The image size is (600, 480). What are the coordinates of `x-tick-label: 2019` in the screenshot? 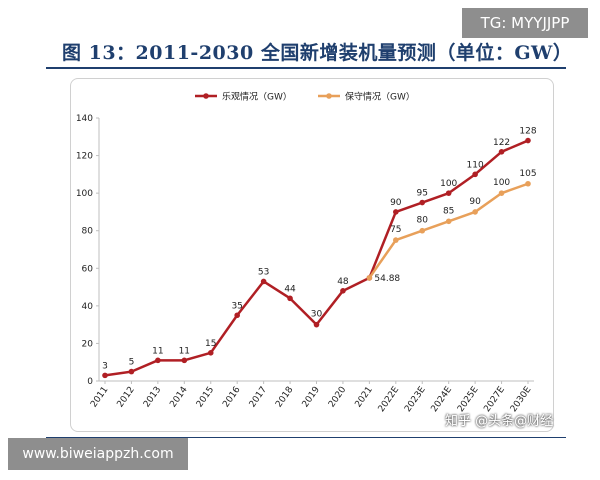 It's located at (311, 397).